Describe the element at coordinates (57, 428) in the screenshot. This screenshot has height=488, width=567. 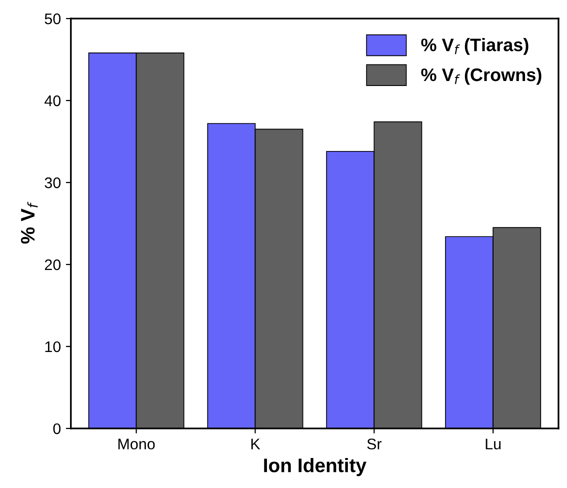
I see `y-tick-label: 0` at that location.